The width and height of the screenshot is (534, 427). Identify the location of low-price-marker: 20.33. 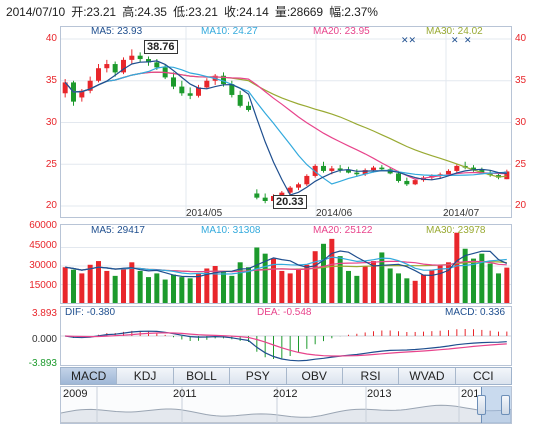
(290, 202).